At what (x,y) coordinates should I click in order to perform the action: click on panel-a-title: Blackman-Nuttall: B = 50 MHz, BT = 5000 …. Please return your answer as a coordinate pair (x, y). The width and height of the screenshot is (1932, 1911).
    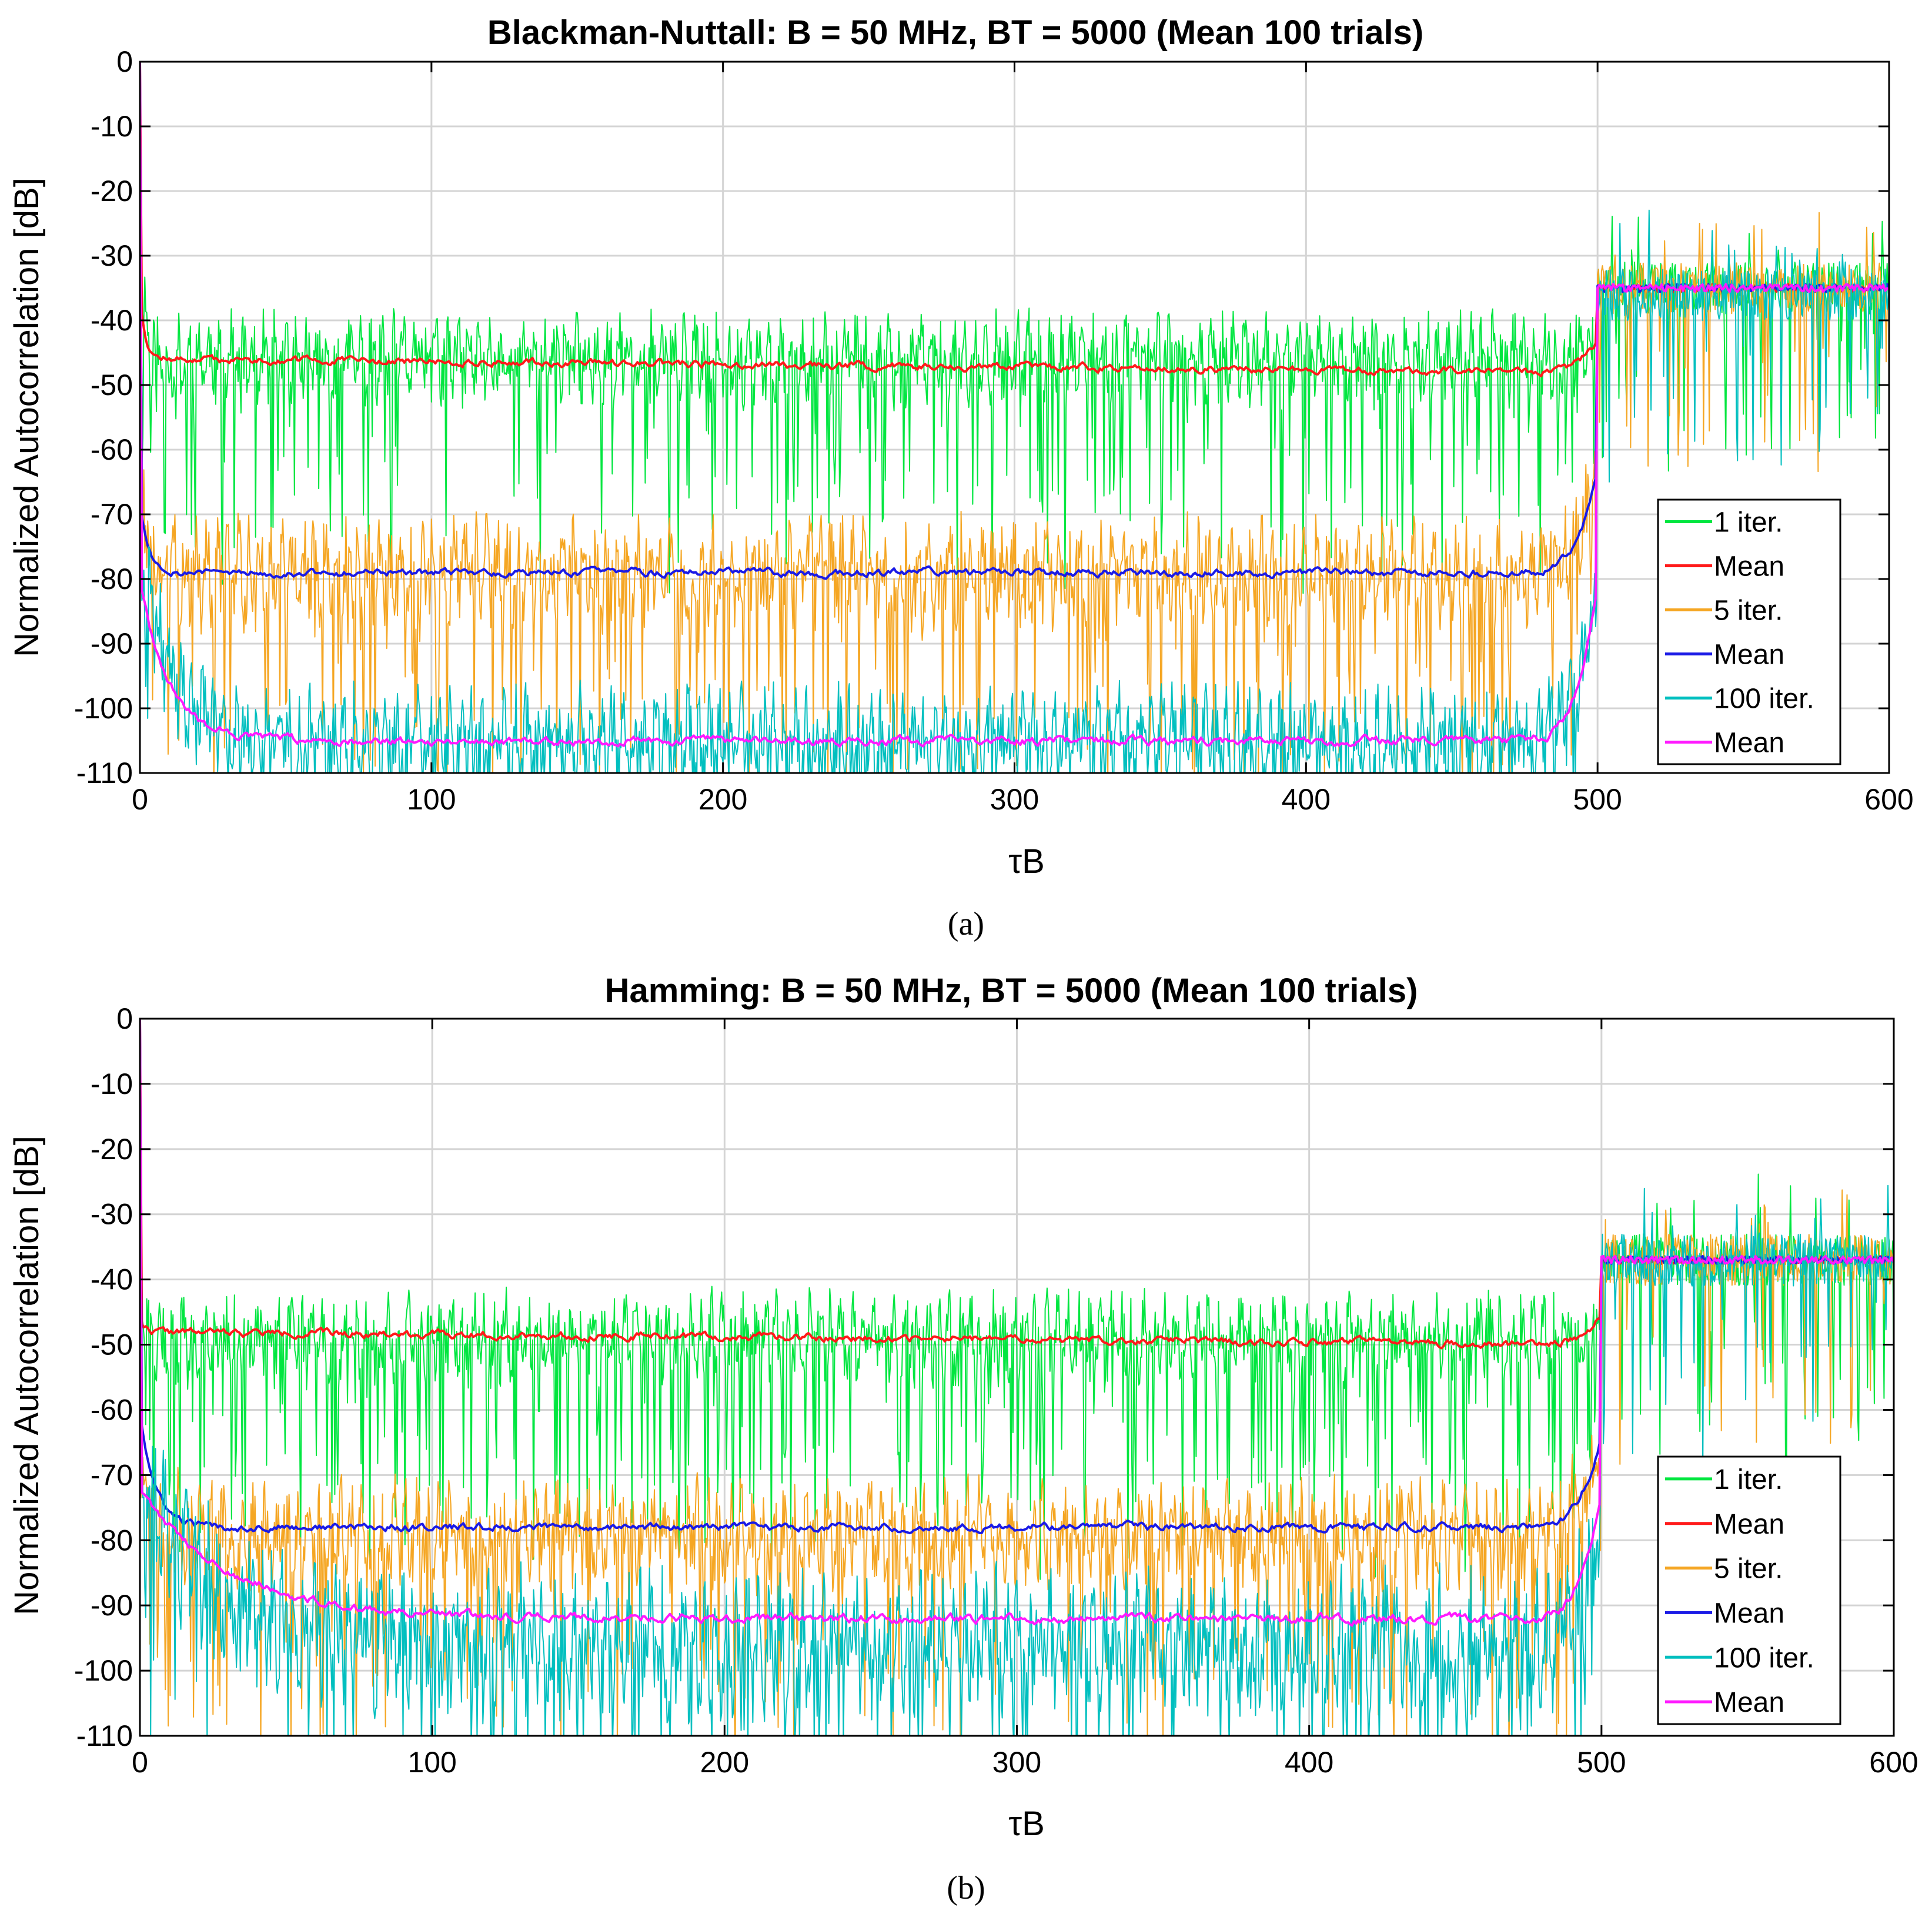
    Looking at the image, I should click on (955, 33).